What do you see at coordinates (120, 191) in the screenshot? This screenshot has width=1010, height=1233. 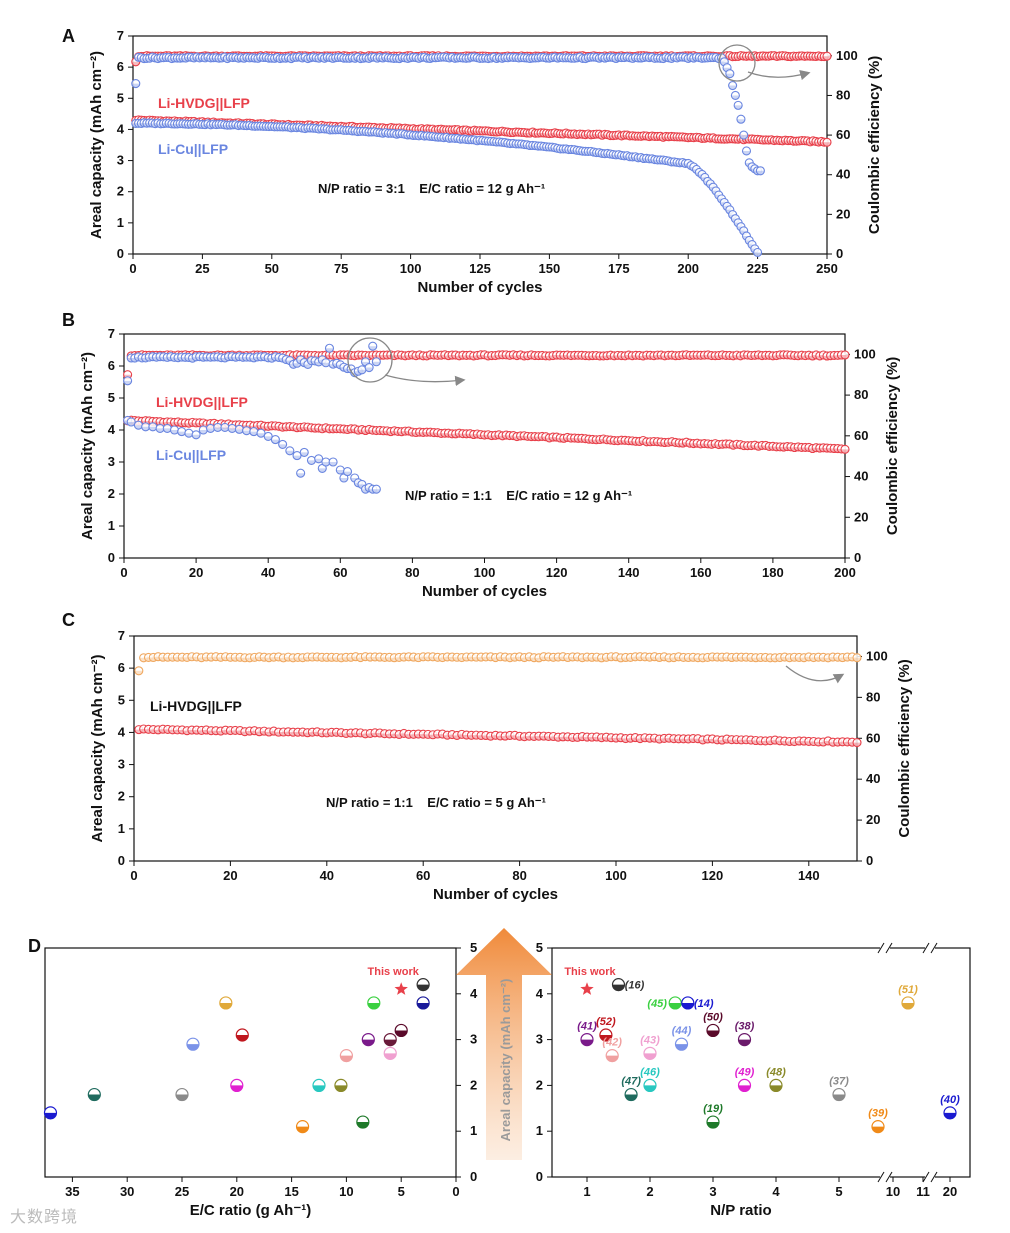 I see `panel-a-ytick-label: 2` at bounding box center [120, 191].